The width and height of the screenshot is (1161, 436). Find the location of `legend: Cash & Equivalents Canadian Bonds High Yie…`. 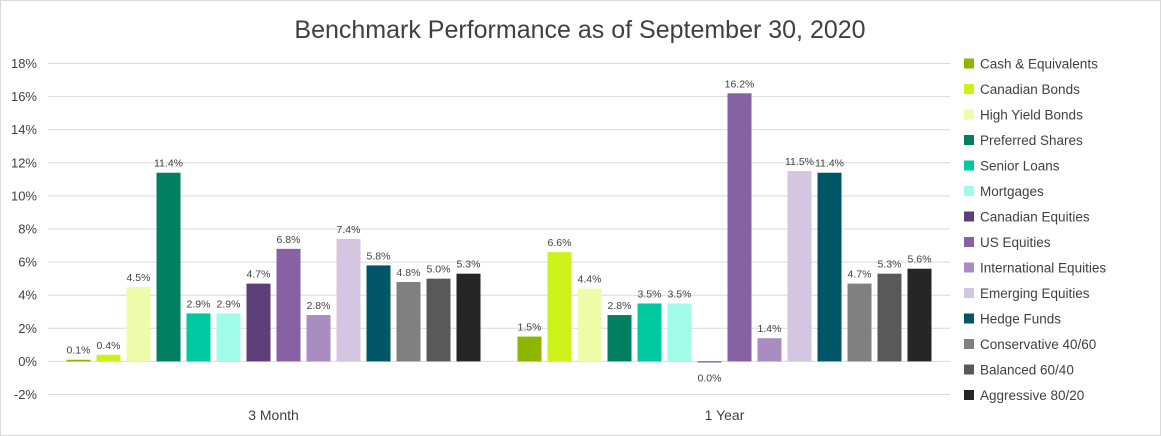

legend: Cash & Equivalents Canadian Bonds High Yie… is located at coordinates (1035, 230).